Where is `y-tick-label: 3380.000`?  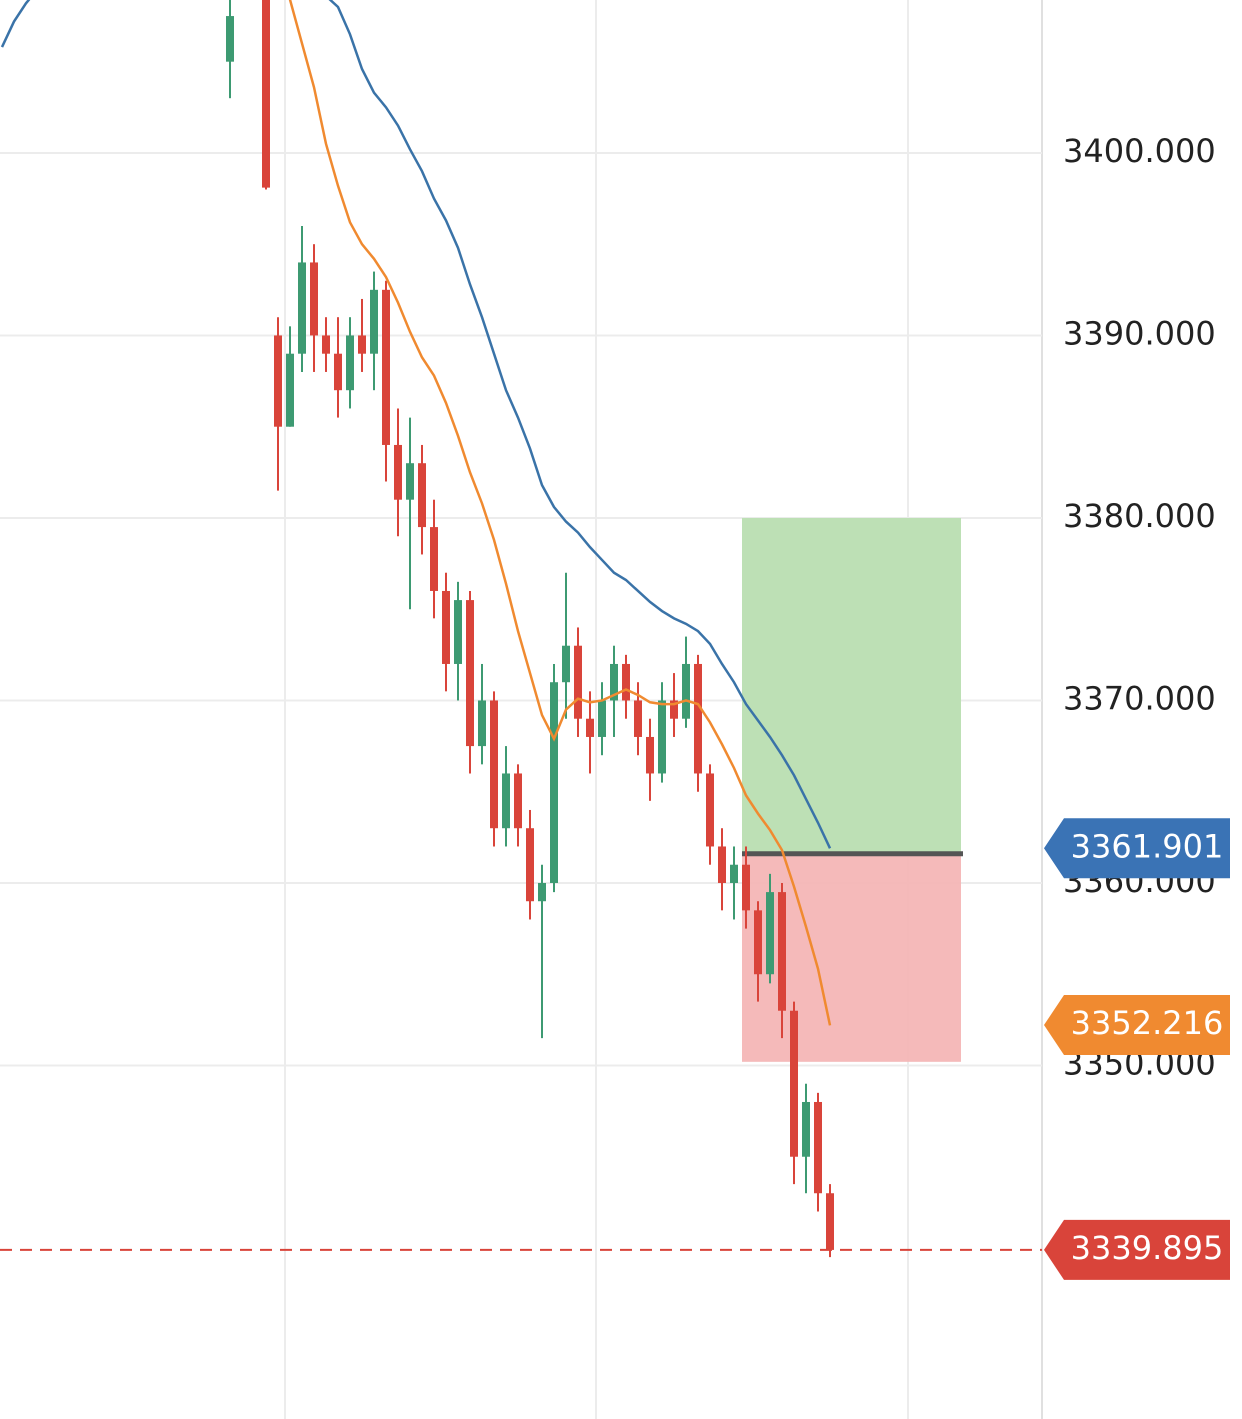
y-tick-label: 3380.000 is located at coordinates (1139, 516).